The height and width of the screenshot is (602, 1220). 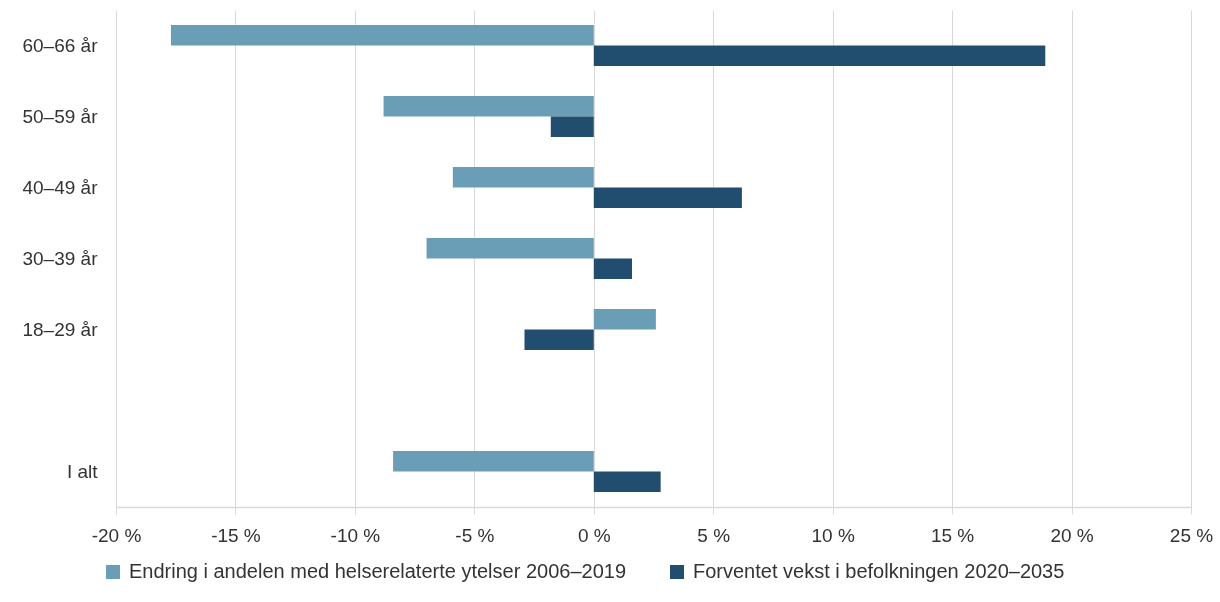 I want to click on x-tick-label: -15 %, so click(x=236, y=535).